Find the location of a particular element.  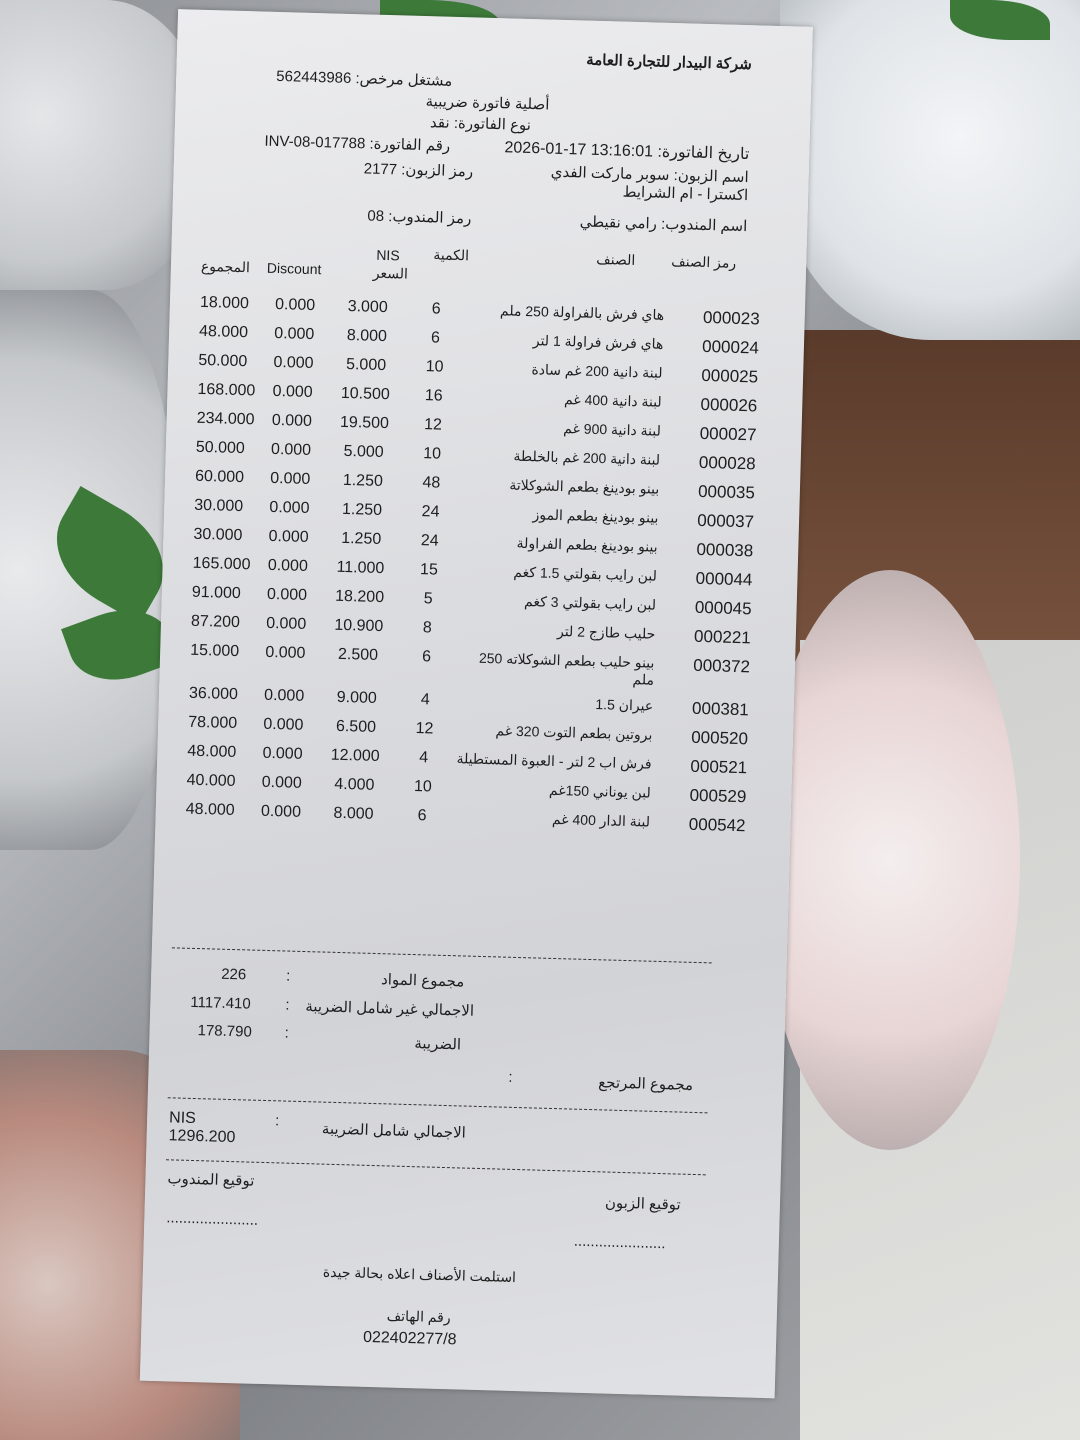

rep-name-row: اسم المندوب: رامي نقيطي is located at coordinates (663, 223).